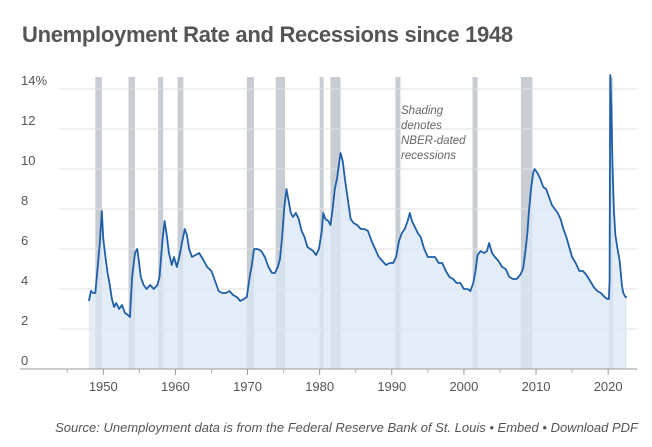 This screenshot has height=447, width=652. What do you see at coordinates (24, 280) in the screenshot?
I see `y-tick-label: 4` at bounding box center [24, 280].